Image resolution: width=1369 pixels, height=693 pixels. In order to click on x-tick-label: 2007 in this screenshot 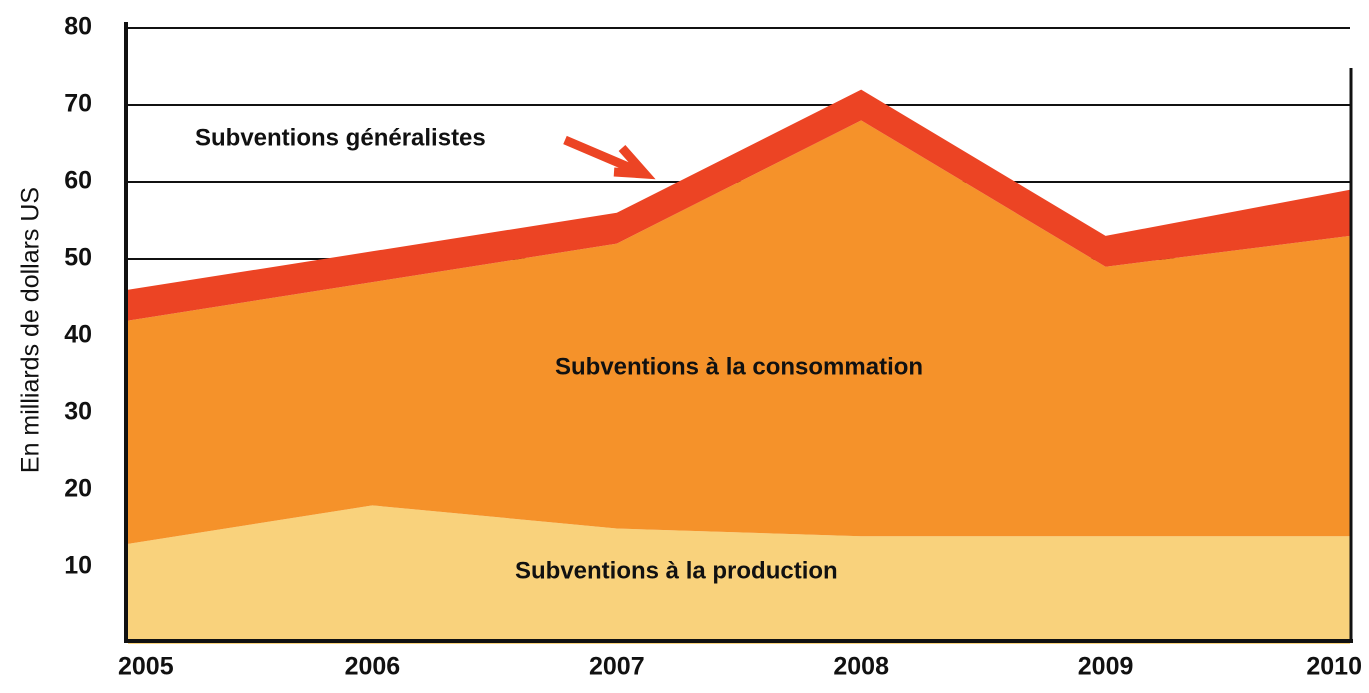, I will do `click(617, 667)`.